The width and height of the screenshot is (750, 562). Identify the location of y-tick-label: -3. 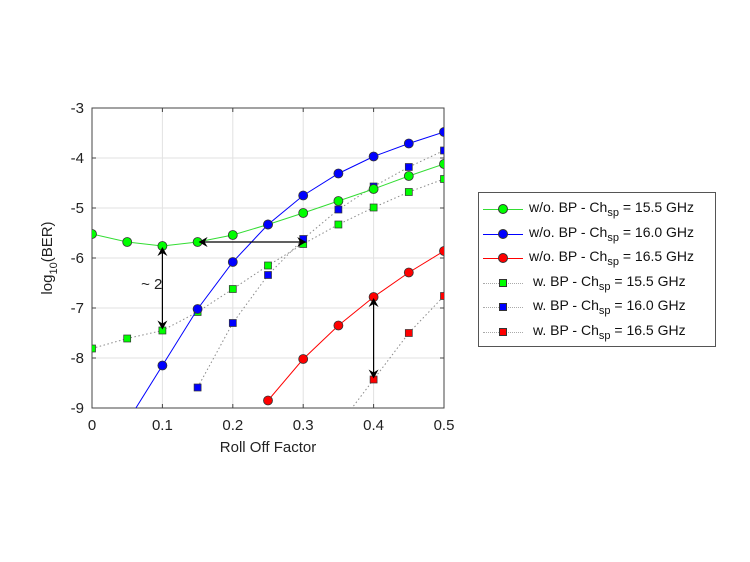
(77, 108).